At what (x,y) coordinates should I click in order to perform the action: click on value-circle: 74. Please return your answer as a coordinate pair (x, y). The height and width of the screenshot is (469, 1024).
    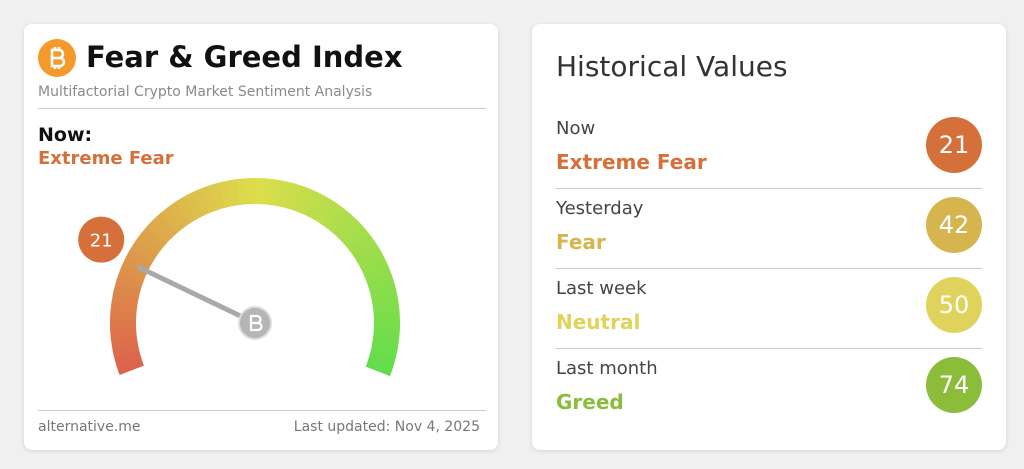
    Looking at the image, I should click on (954, 385).